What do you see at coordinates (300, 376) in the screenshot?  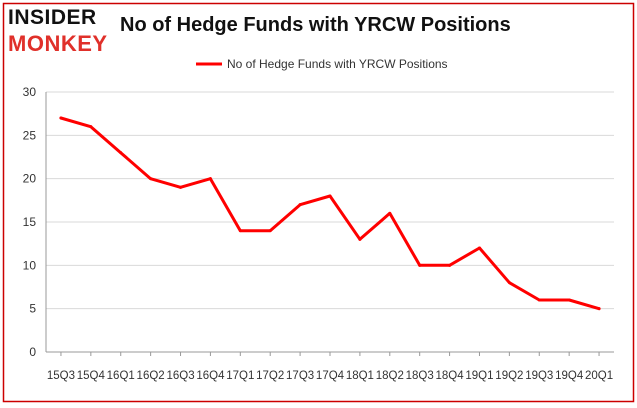 I see `x-tick-label: 17Q3` at bounding box center [300, 376].